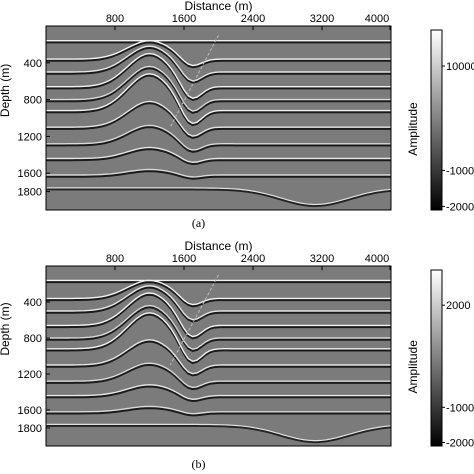 This screenshot has width=474, height=474. Describe the element at coordinates (198, 223) in the screenshot. I see `panel-caption: (a)` at that location.